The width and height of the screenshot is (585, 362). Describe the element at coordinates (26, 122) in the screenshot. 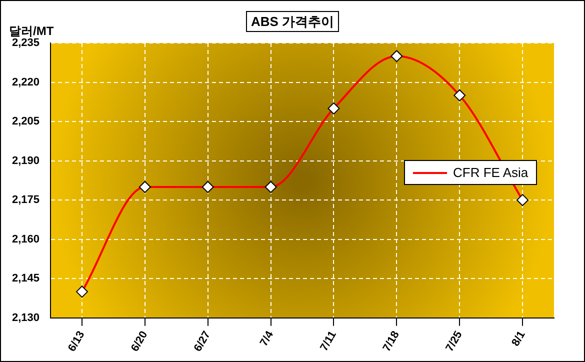

I see `y-tick-label: 2,205` at that location.